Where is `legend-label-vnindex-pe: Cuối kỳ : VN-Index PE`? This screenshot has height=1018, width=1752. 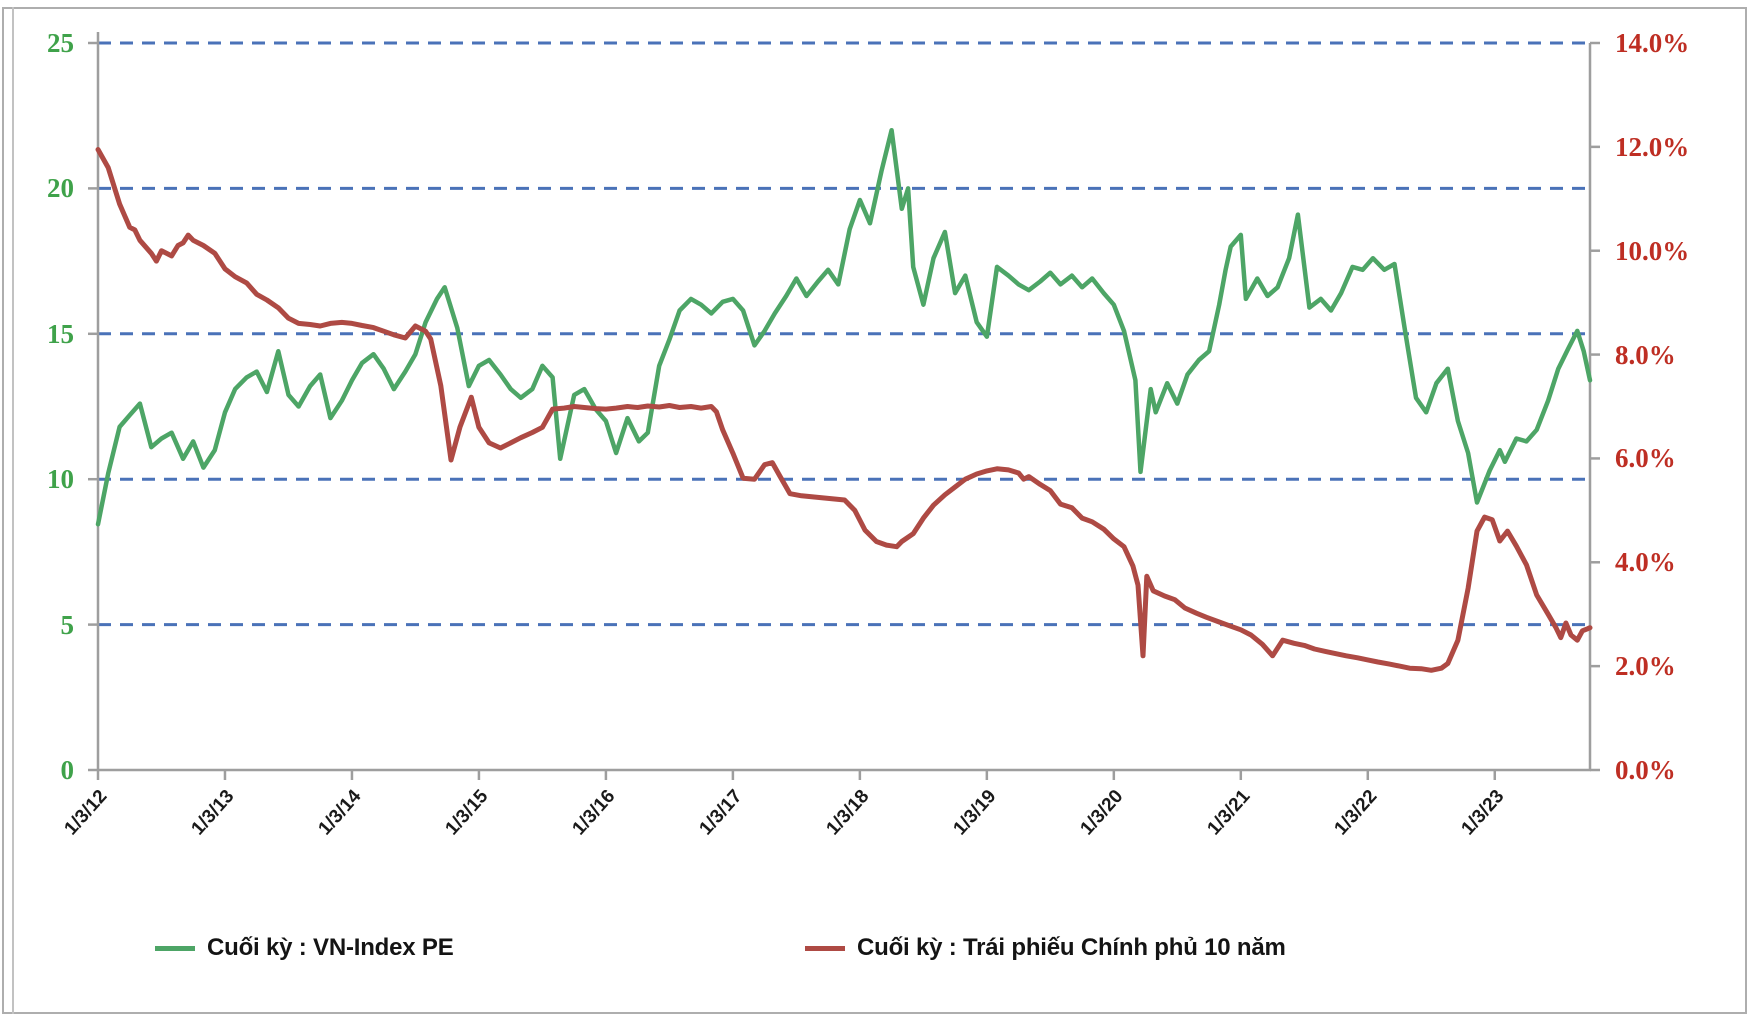 legend-label-vnindex-pe: Cuối kỳ : VN-Index PE is located at coordinates (330, 947).